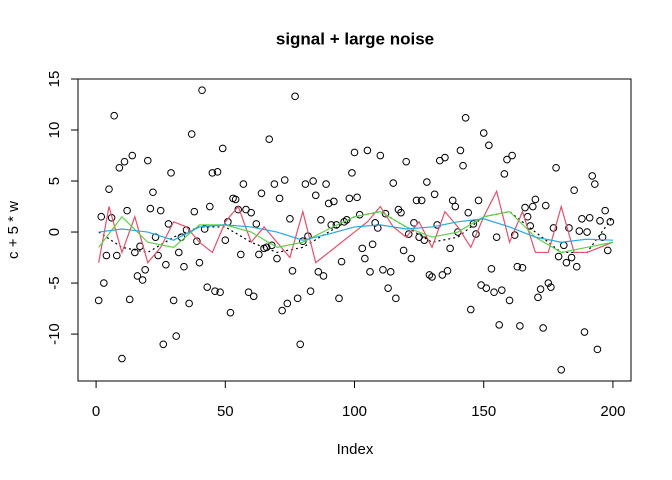 Image resolution: width=672 pixels, height=480 pixels. Describe the element at coordinates (54, 181) in the screenshot. I see `y-tick-label: 5` at that location.